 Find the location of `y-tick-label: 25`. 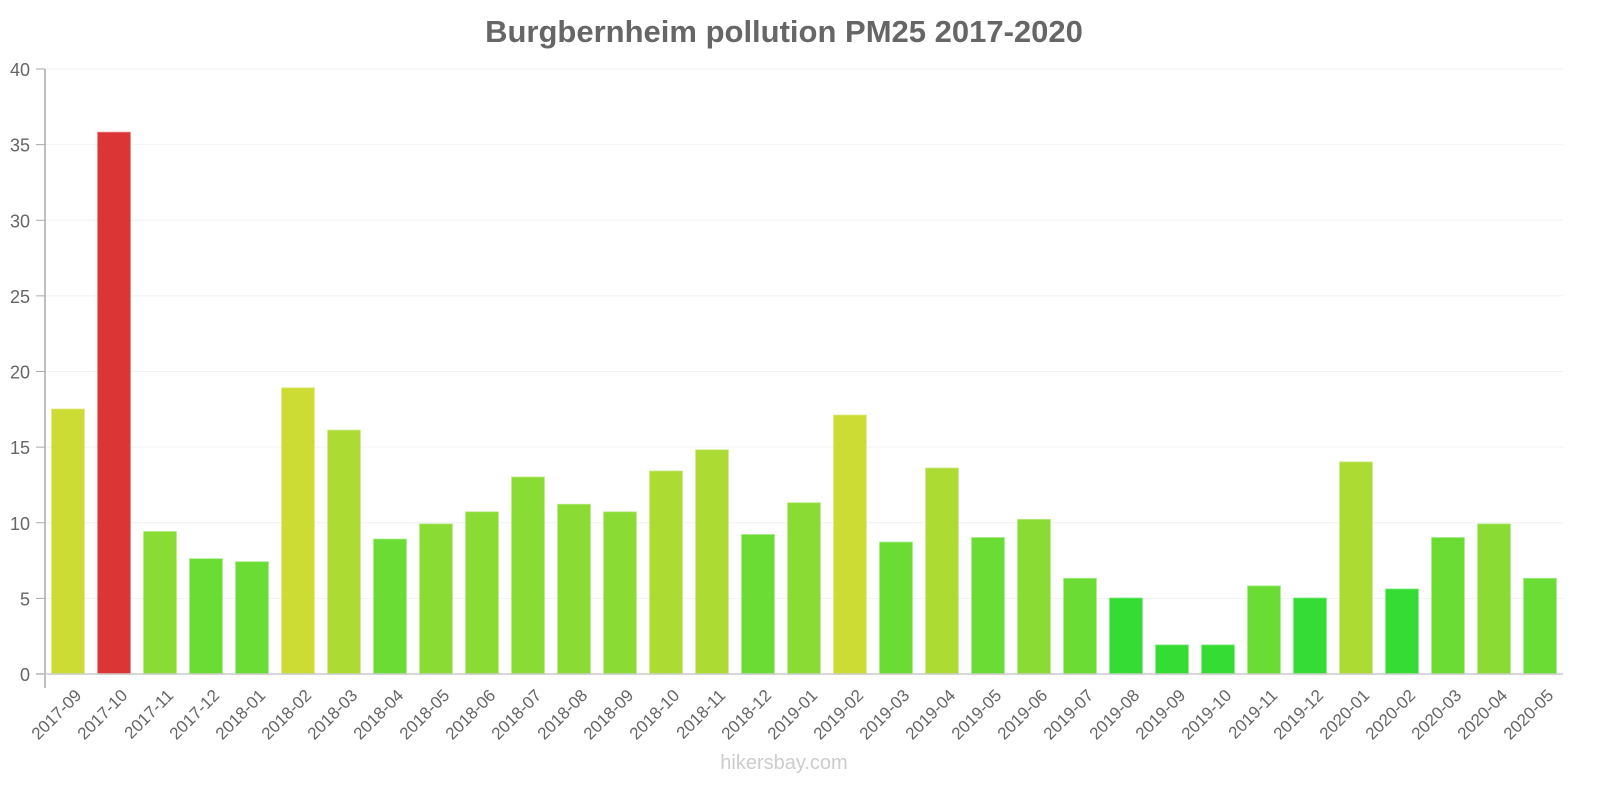

y-tick-label: 25 is located at coordinates (20, 297).